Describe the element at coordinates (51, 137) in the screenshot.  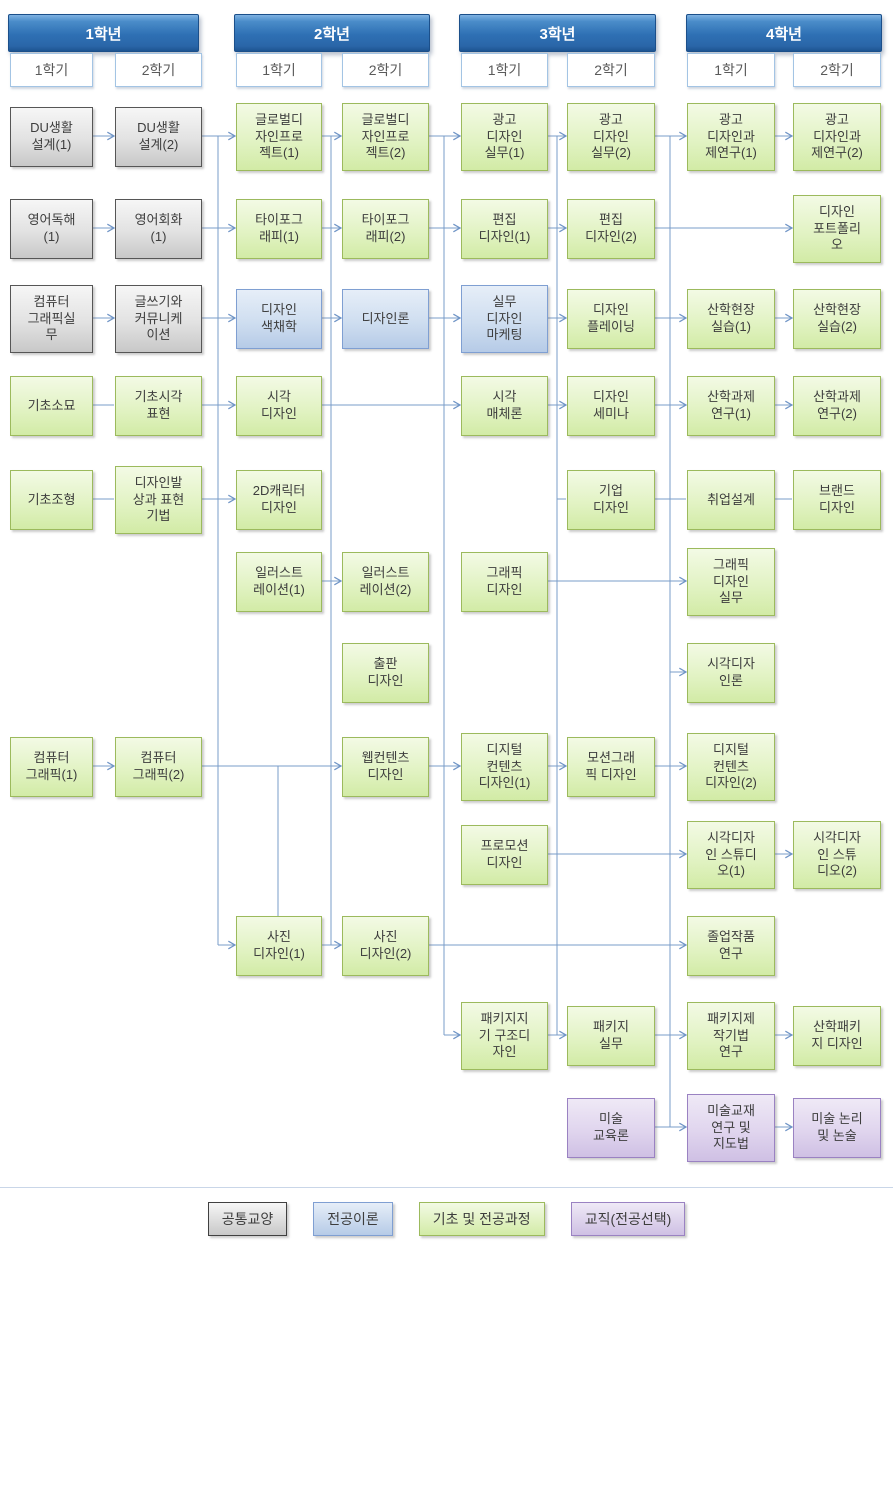
I see `course-du1: DU생활 설계(1)` at that location.